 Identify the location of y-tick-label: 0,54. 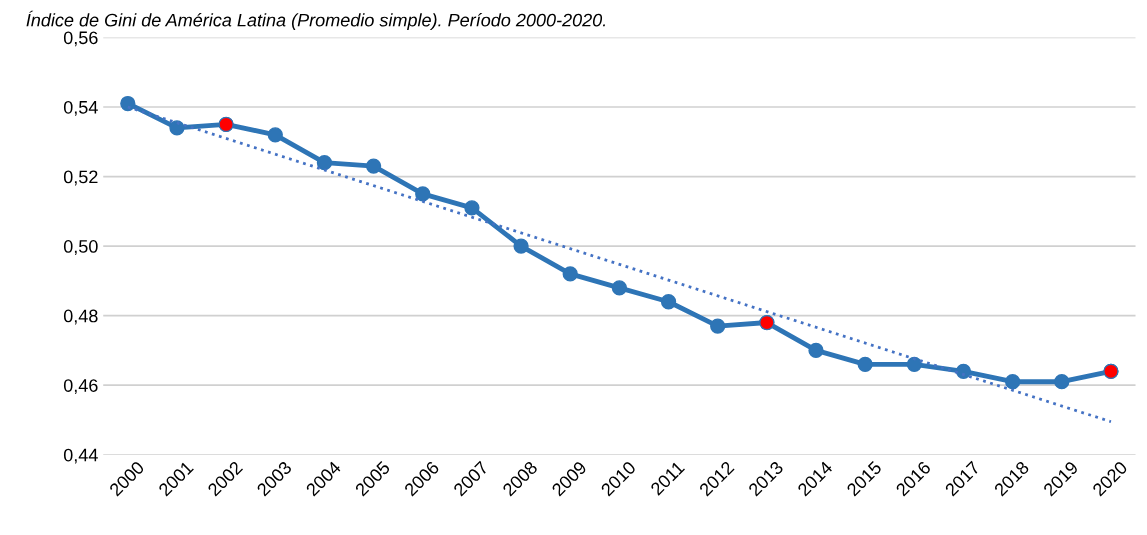
(80, 108).